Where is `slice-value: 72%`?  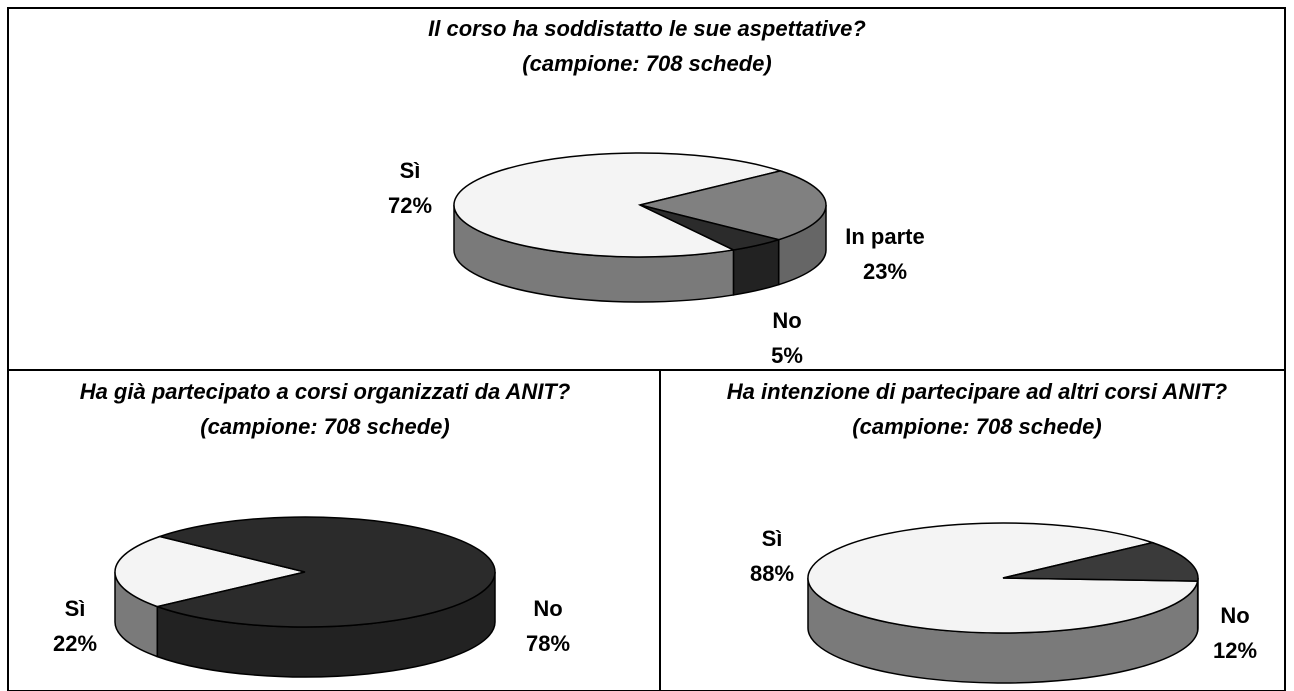
slice-value: 72% is located at coordinates (410, 205).